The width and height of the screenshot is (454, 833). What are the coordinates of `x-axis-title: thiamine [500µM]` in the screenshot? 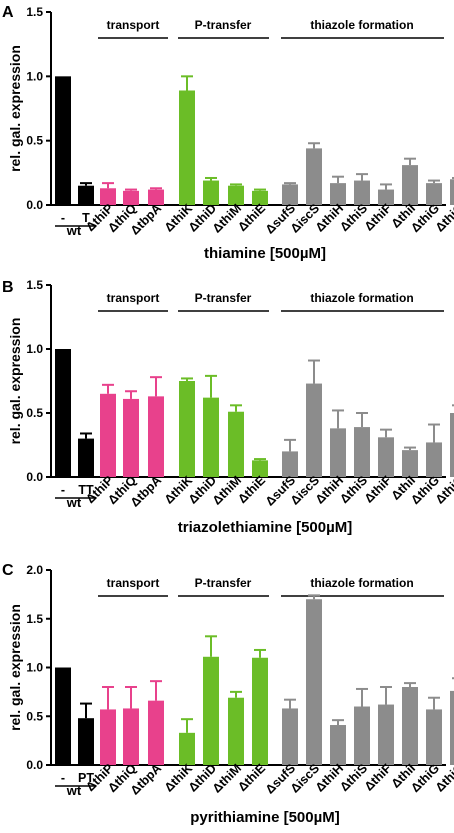 It's located at (265, 253).